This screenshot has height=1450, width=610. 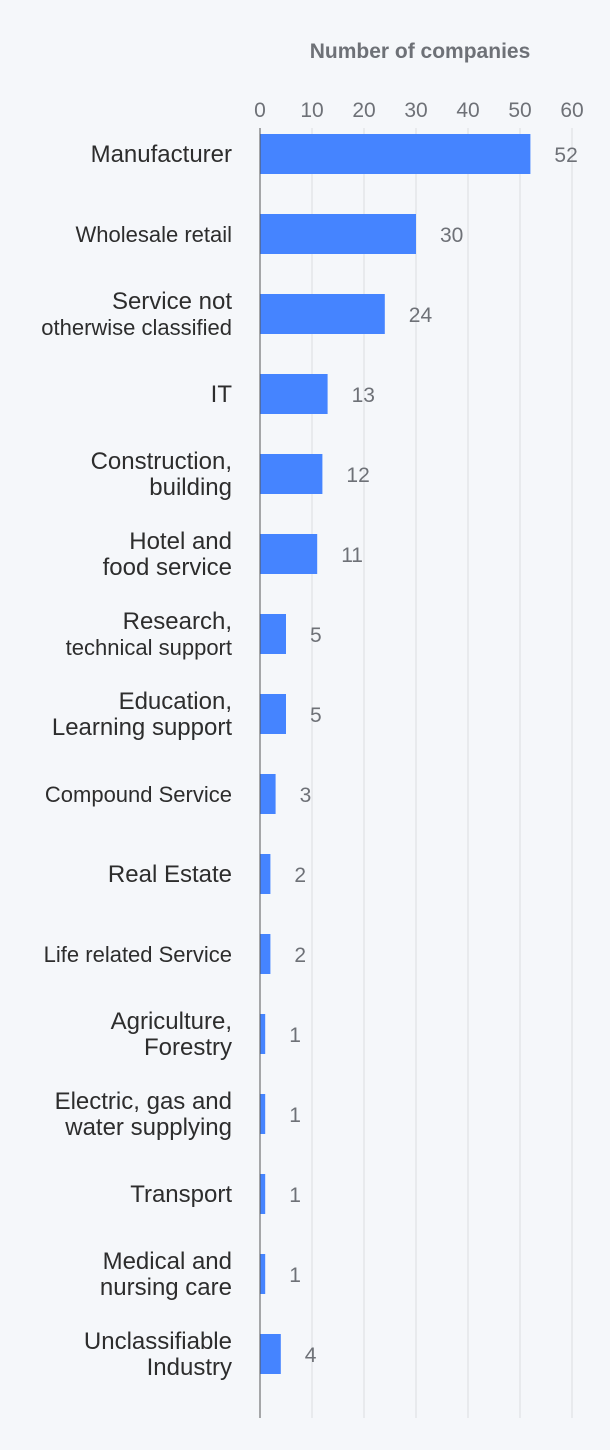 I want to click on category-label: Life related Service, so click(x=138, y=954).